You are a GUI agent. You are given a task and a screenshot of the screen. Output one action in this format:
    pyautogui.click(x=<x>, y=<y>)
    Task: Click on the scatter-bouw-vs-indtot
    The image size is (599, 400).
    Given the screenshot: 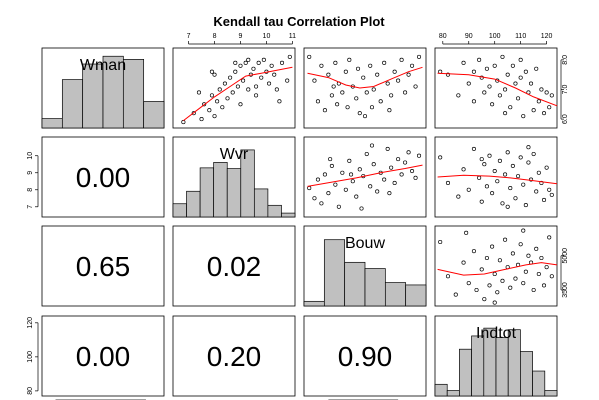 What is the action you would take?
    pyautogui.click(x=497, y=266)
    